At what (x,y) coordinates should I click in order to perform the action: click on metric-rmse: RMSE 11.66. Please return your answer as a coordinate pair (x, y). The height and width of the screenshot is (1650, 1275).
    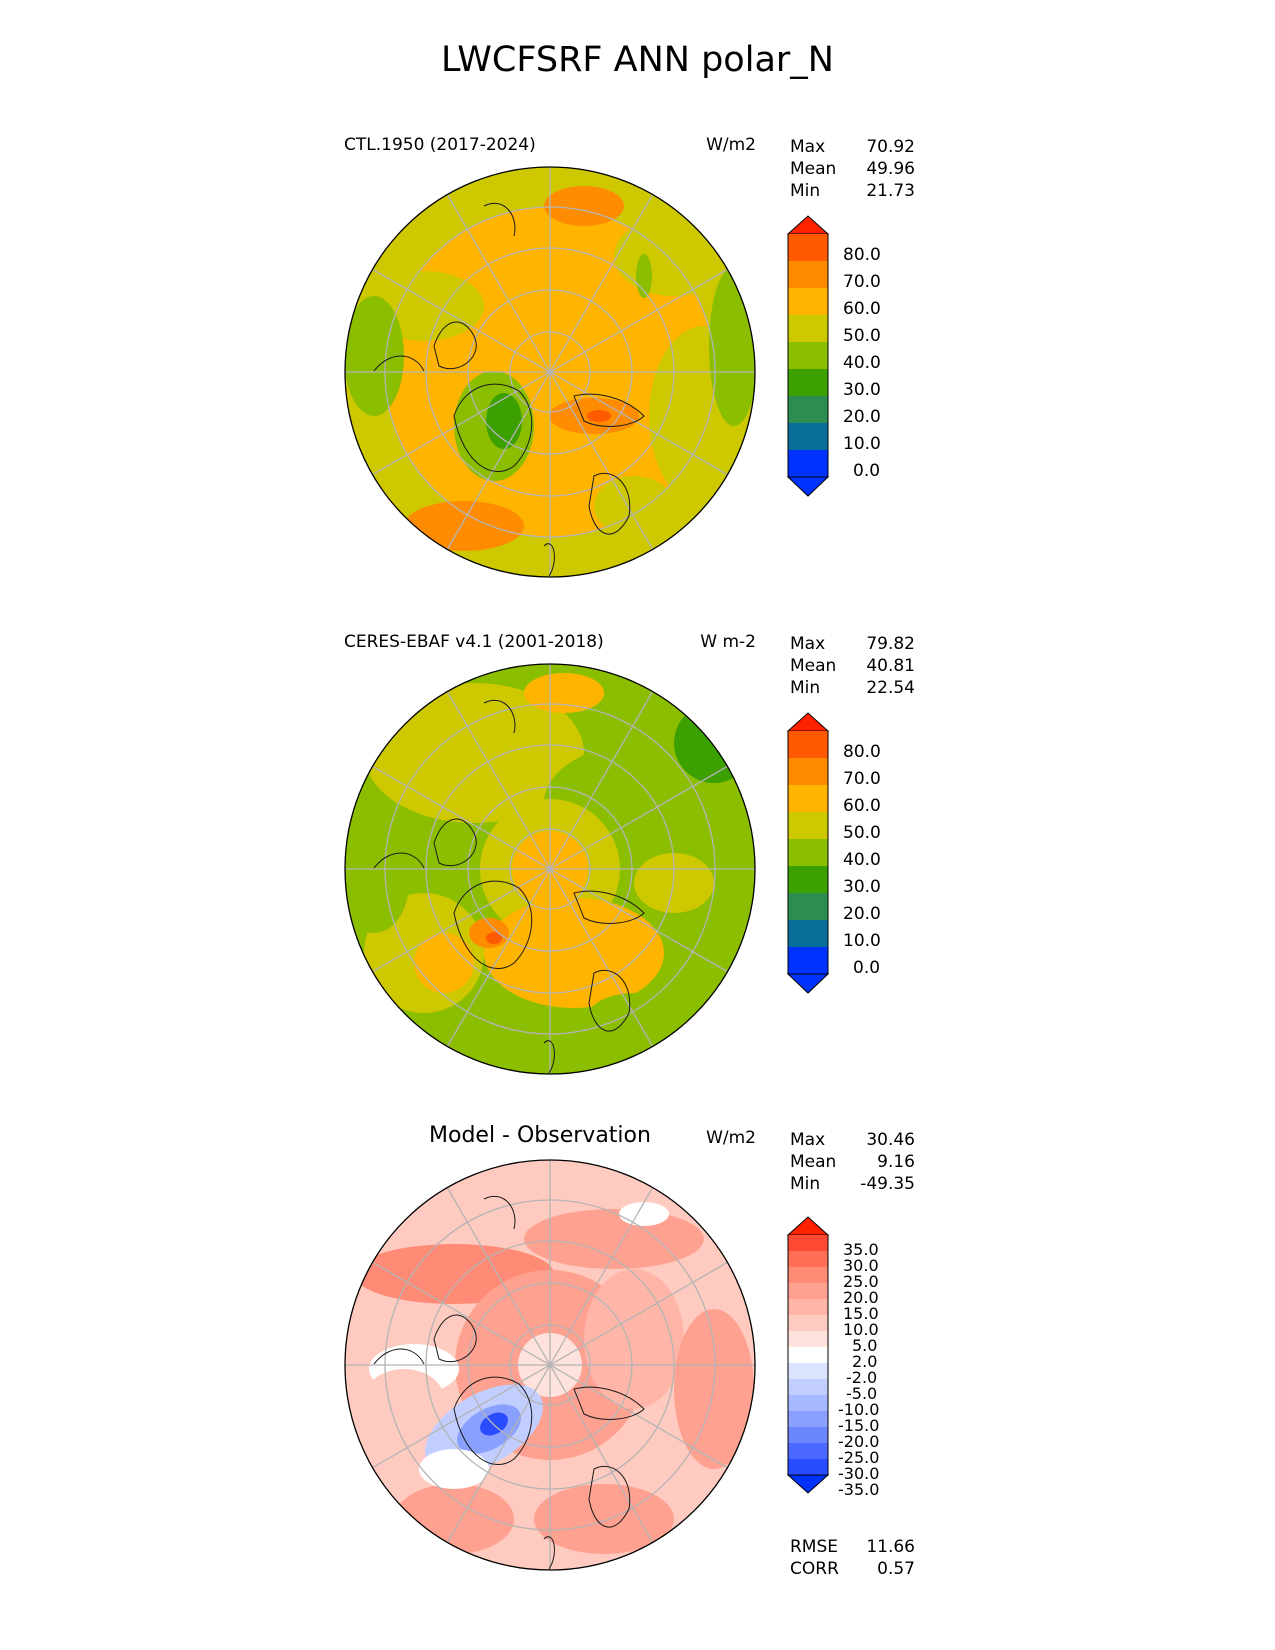
    Looking at the image, I should click on (852, 1547).